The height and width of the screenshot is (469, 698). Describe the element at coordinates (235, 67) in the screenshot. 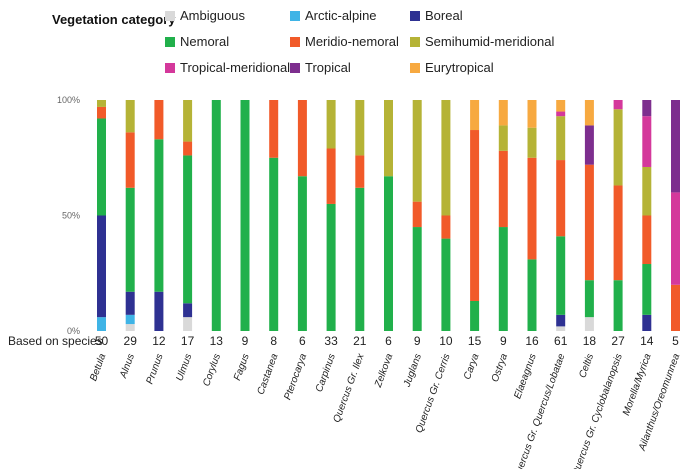

I see `legend-label-6: Tropical-meridional` at that location.